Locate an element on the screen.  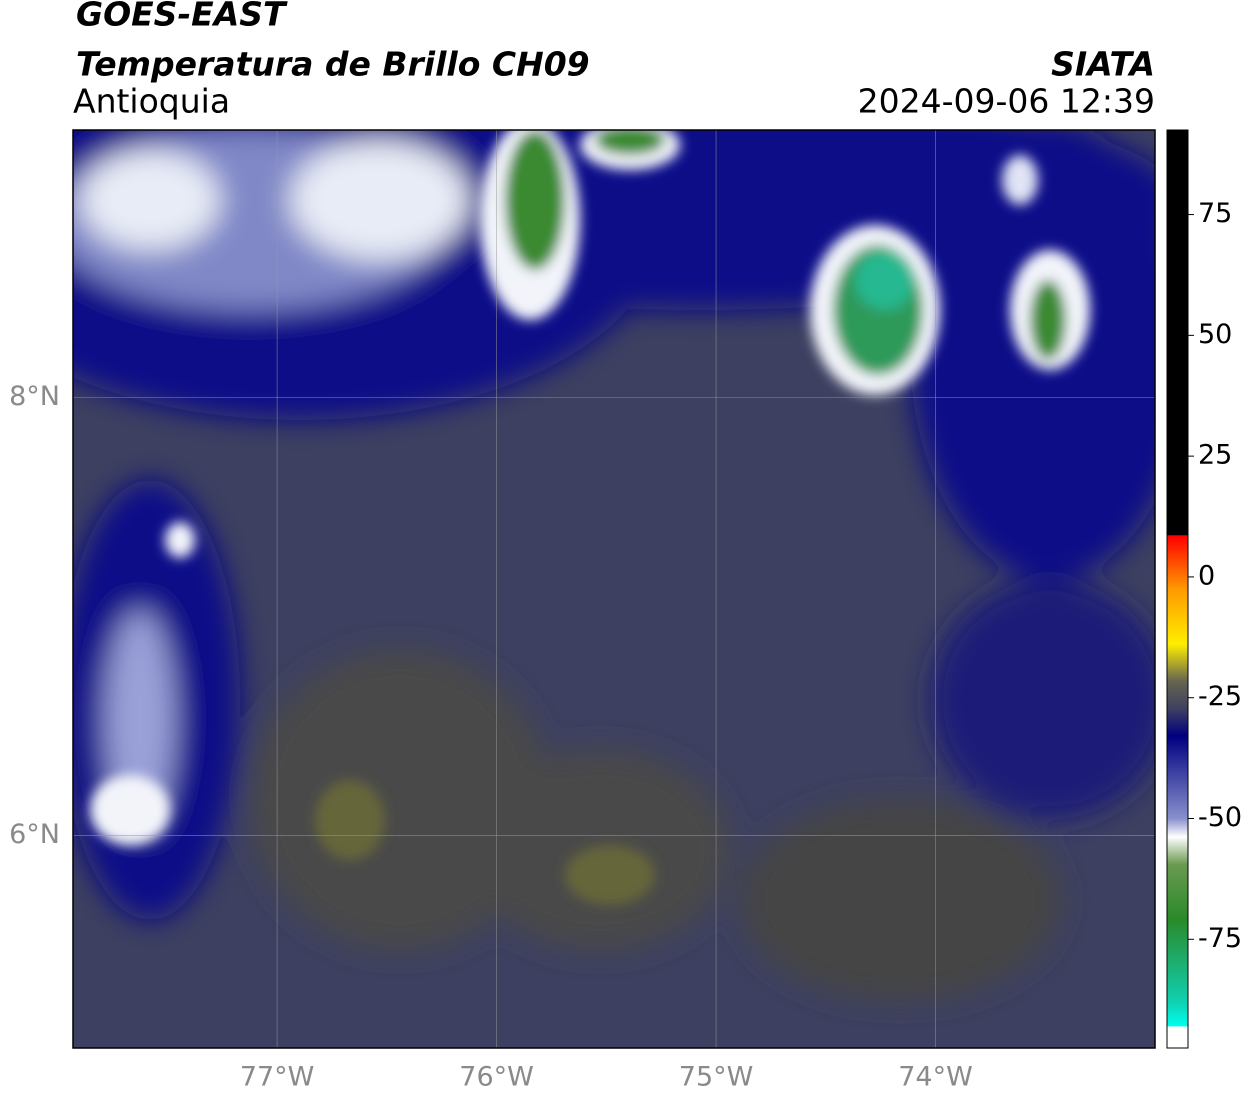
colorbar-tick-label: -75 is located at coordinates (1220, 938).